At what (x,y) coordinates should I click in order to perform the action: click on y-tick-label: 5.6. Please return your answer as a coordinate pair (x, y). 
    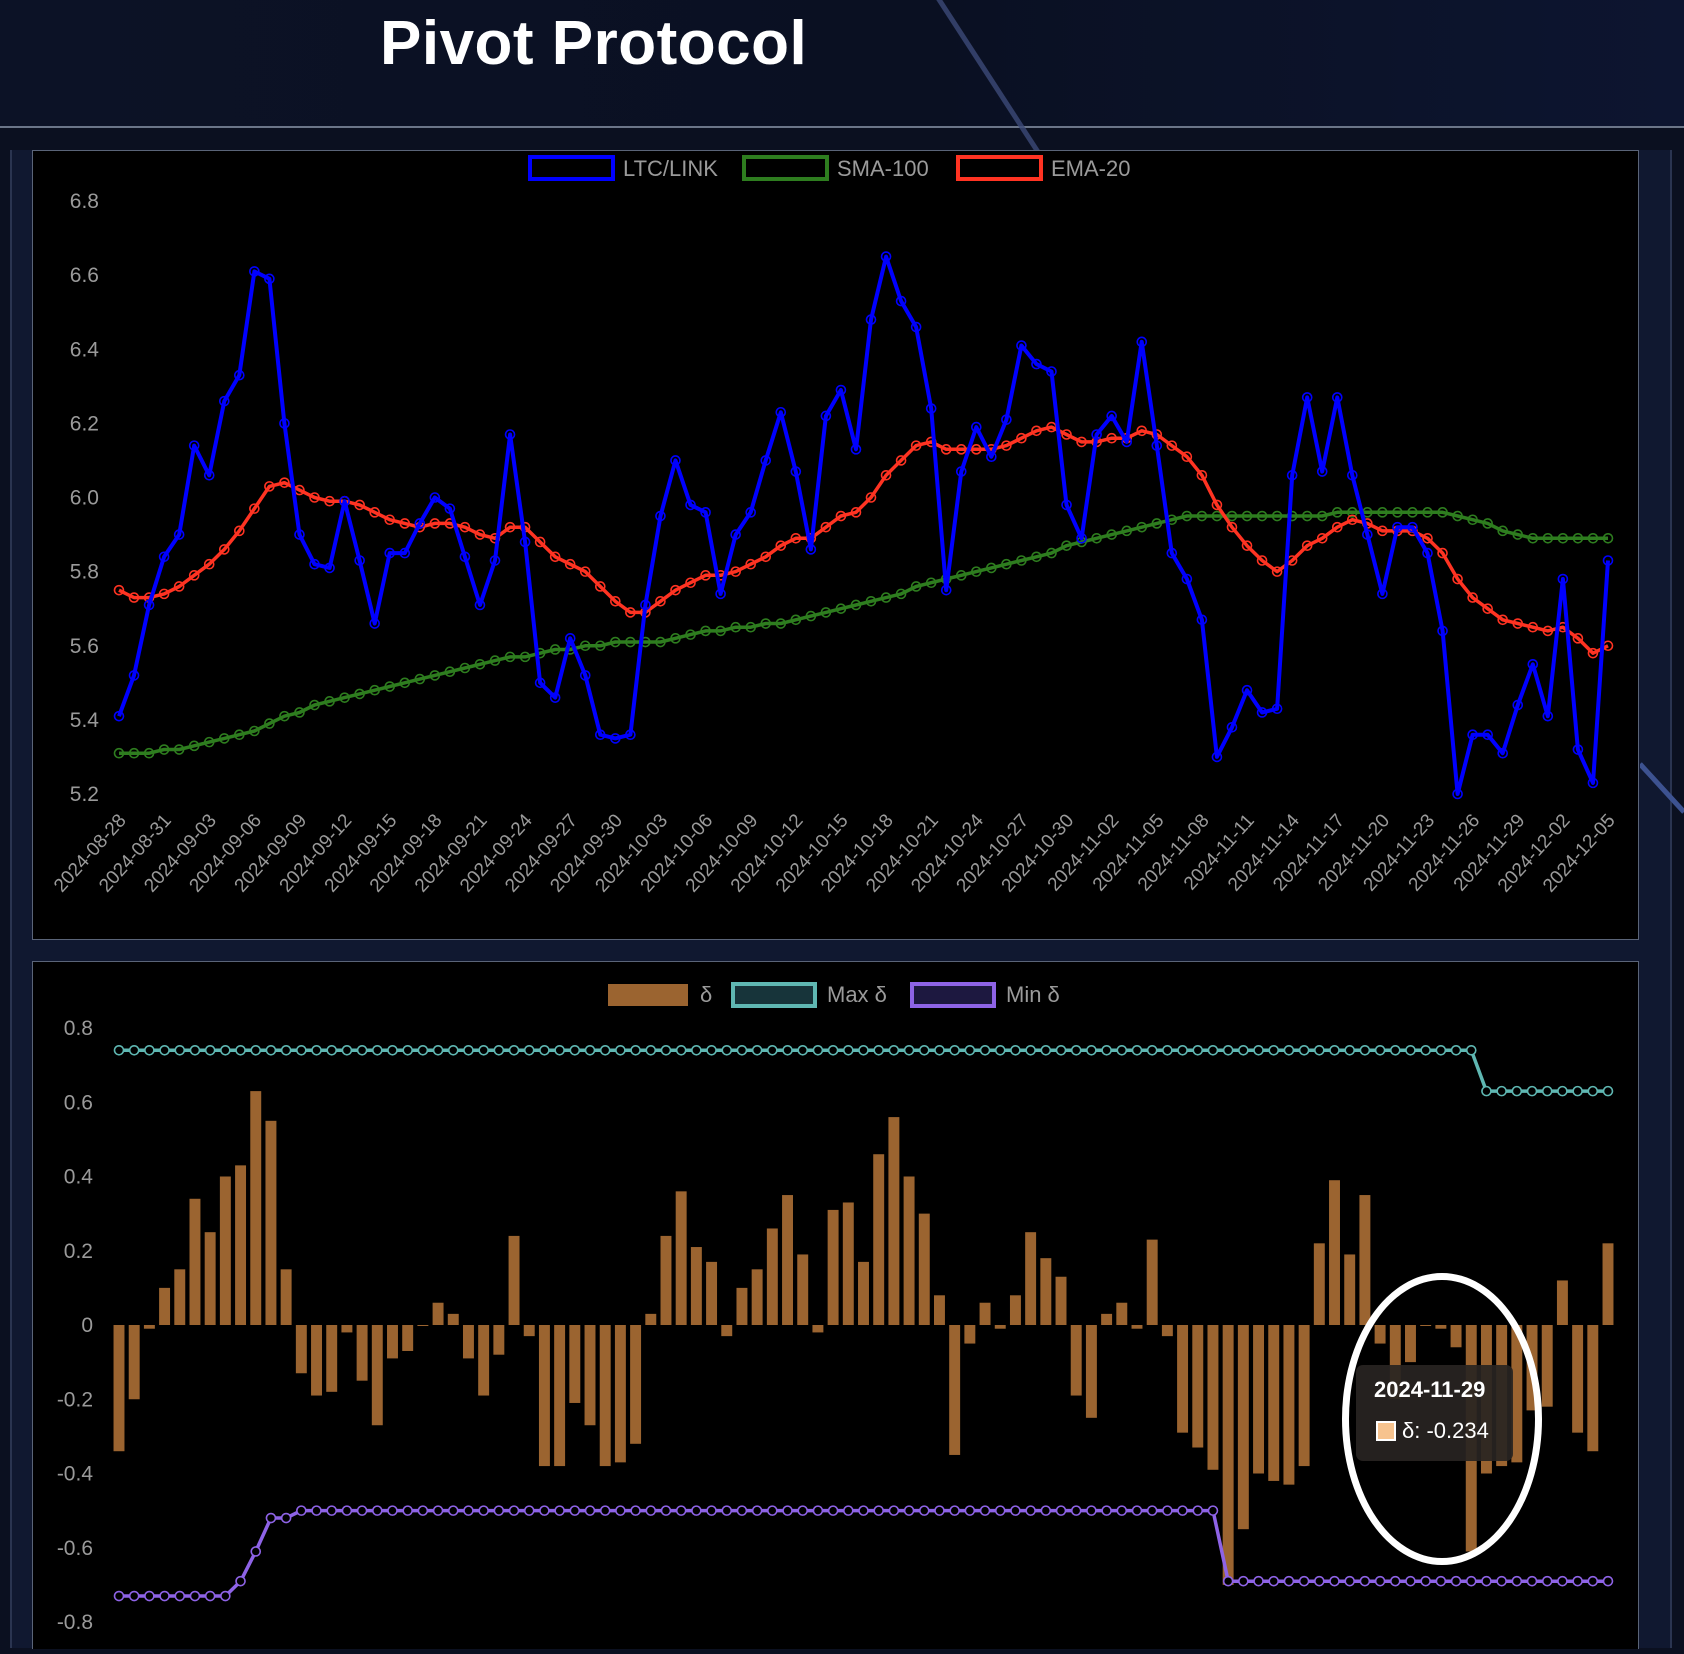
    Looking at the image, I should click on (84, 646).